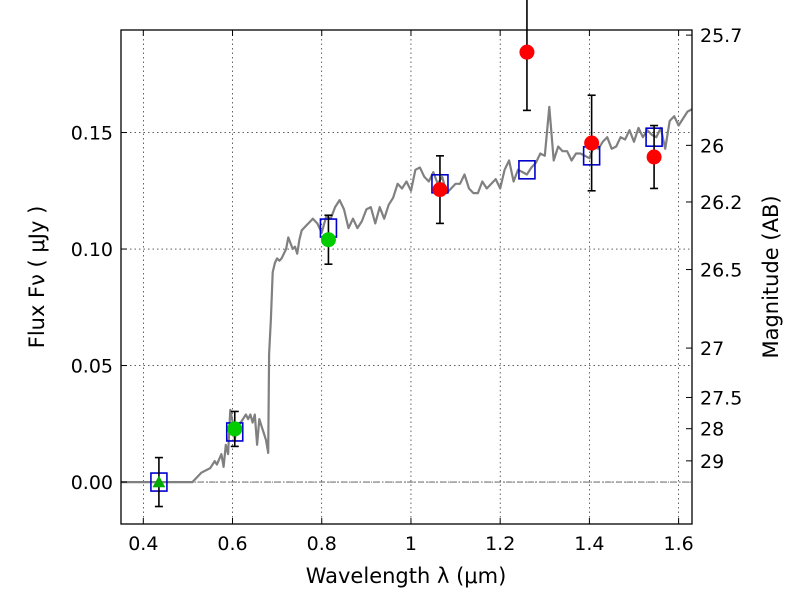  What do you see at coordinates (92, 483) in the screenshot?
I see `y-tick-label: 0.00` at bounding box center [92, 483].